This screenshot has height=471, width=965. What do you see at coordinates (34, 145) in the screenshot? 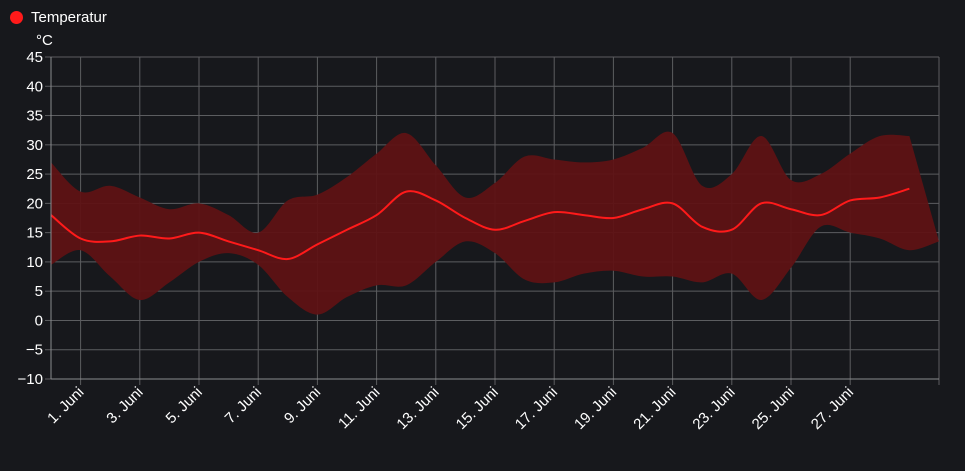
I see `y-tick-label: 30` at bounding box center [34, 145].